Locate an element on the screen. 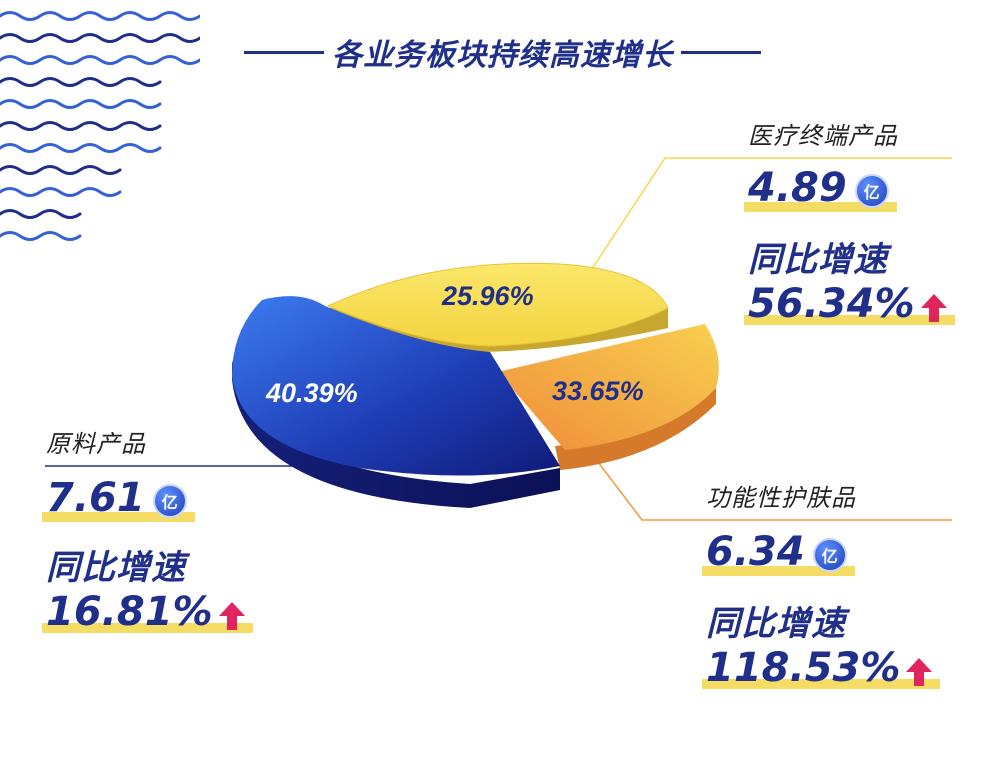  slice-pct-skincare: 33.65% is located at coordinates (598, 391).